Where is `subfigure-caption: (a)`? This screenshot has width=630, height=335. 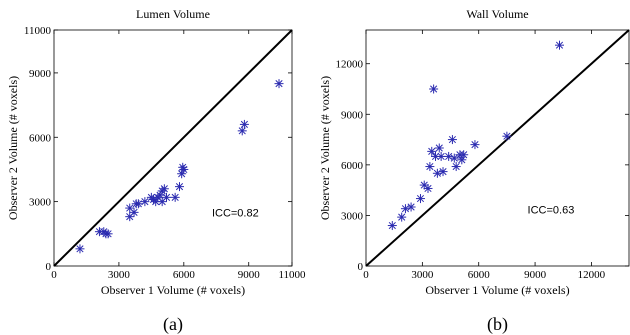 subfigure-caption: (a) is located at coordinates (173, 324).